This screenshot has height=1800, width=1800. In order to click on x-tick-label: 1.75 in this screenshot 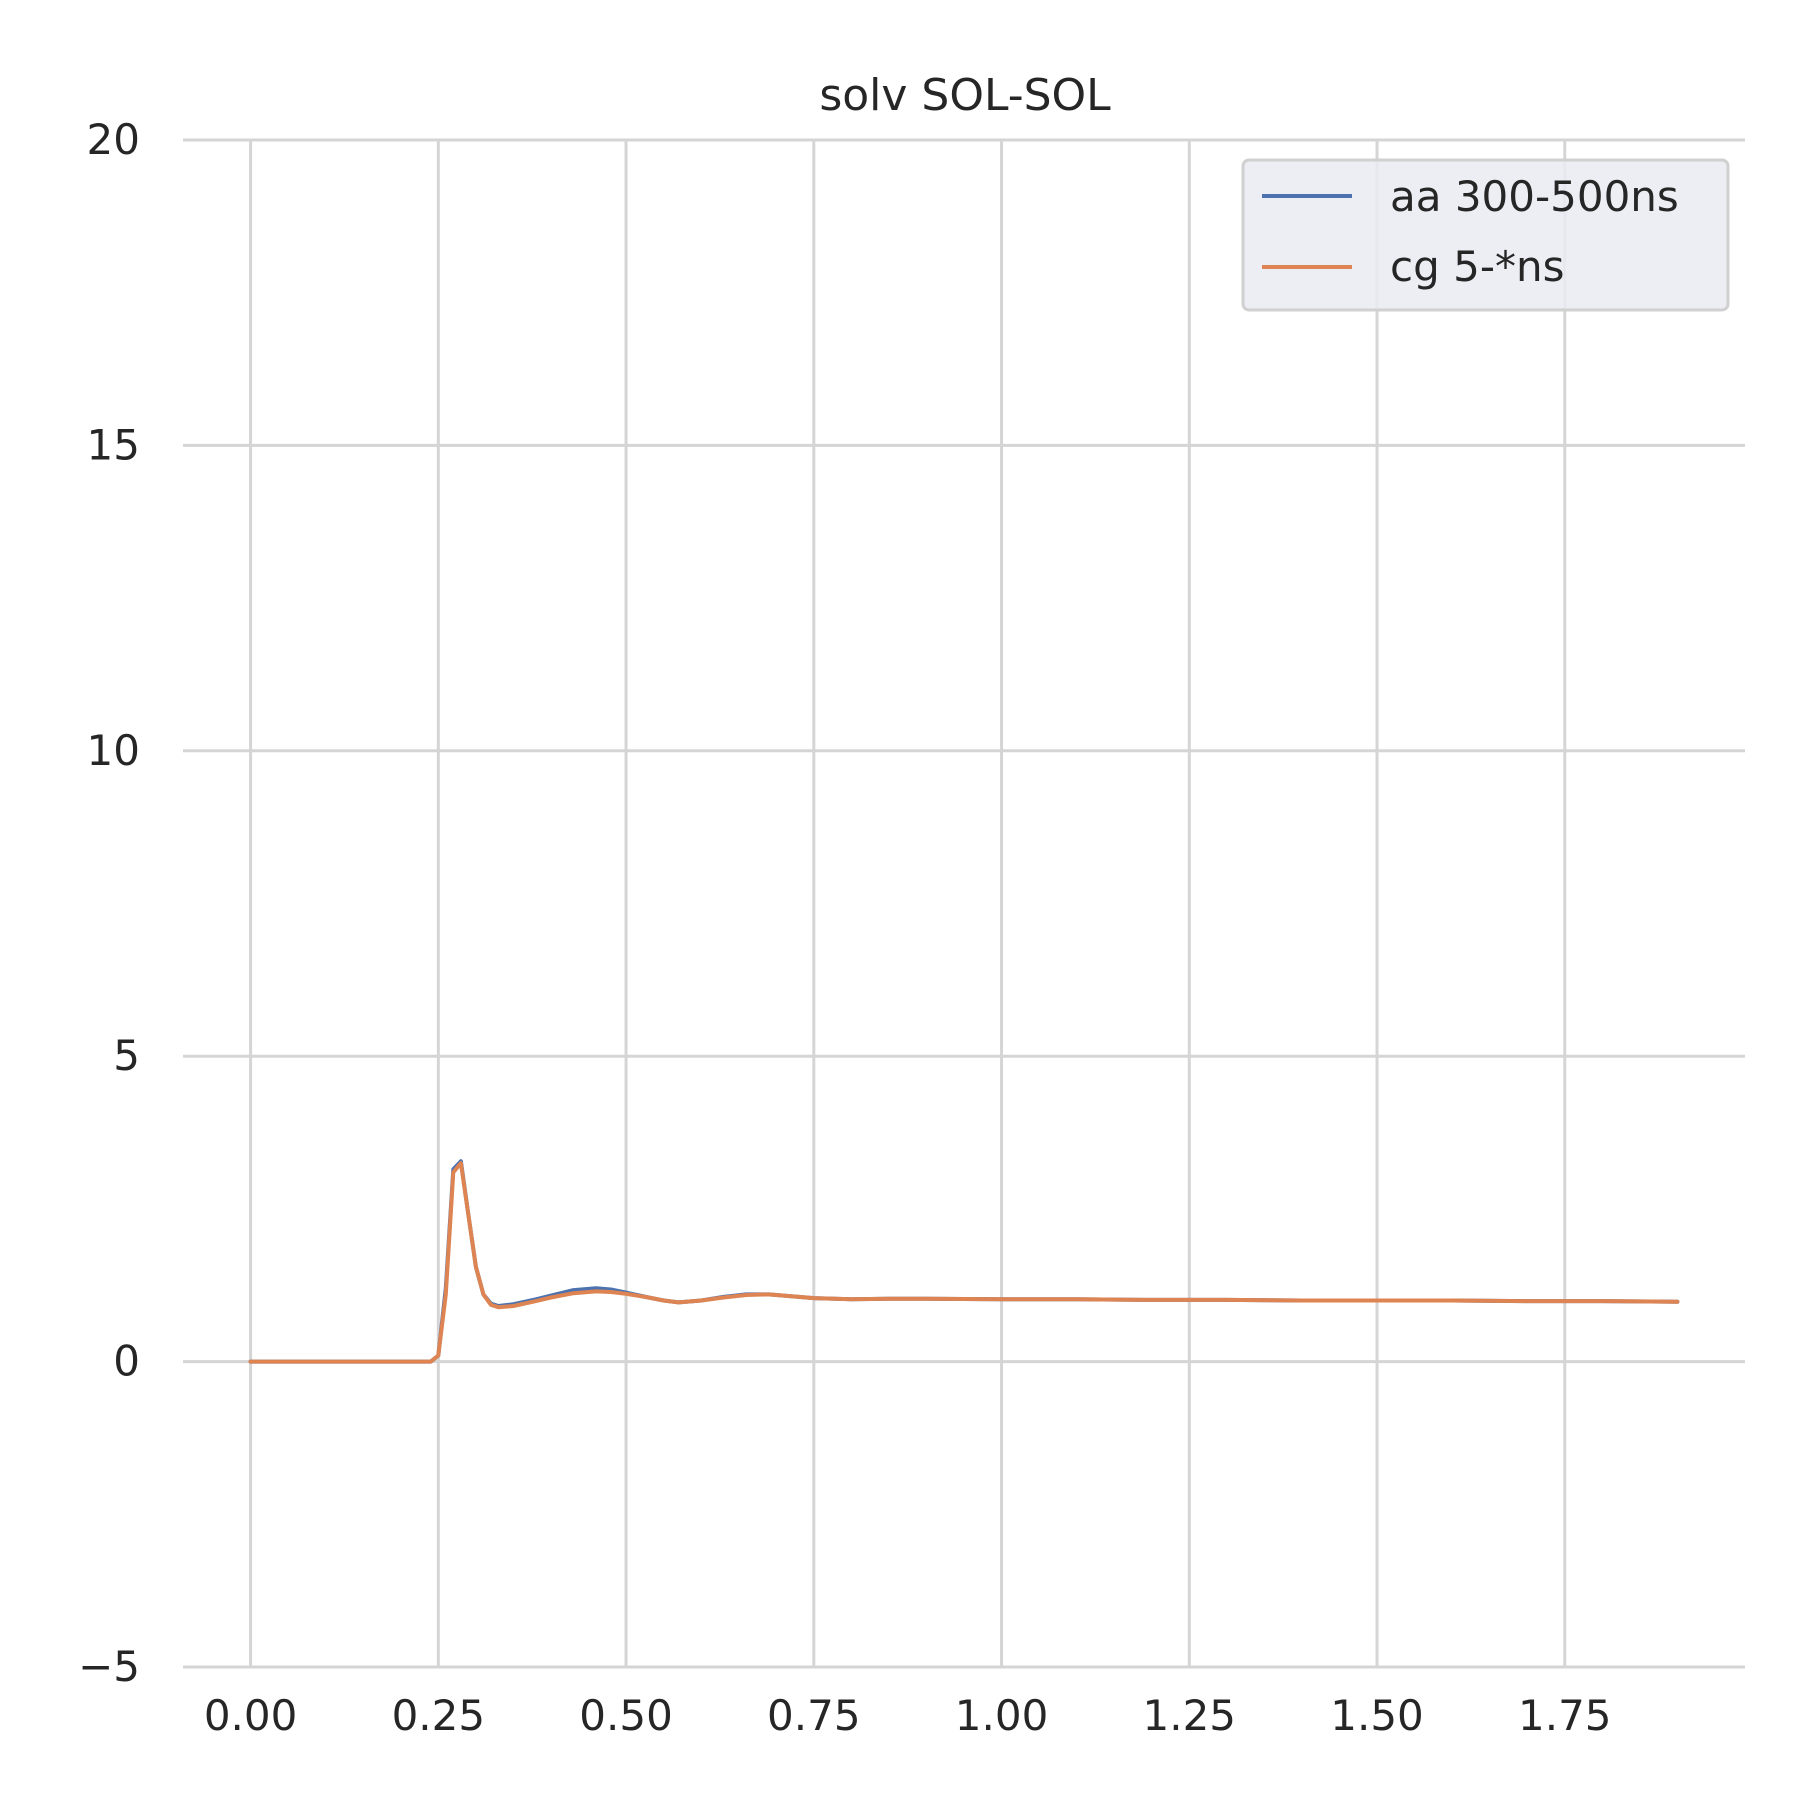, I will do `click(1565, 1715)`.